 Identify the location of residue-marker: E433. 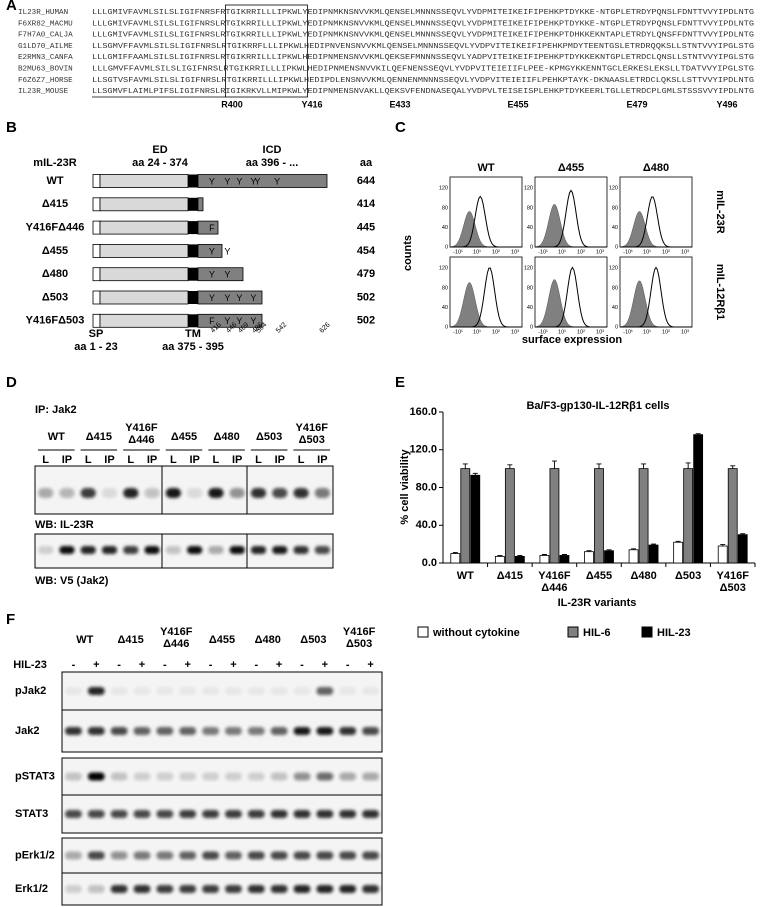
(399, 104).